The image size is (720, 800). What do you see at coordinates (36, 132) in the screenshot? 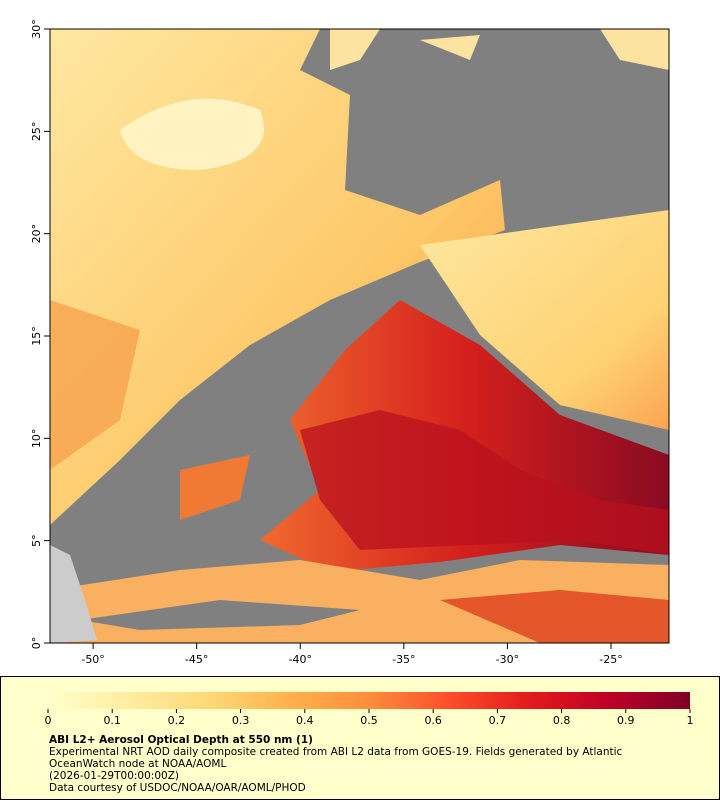
I see `y-tick-label: 25°` at bounding box center [36, 132].